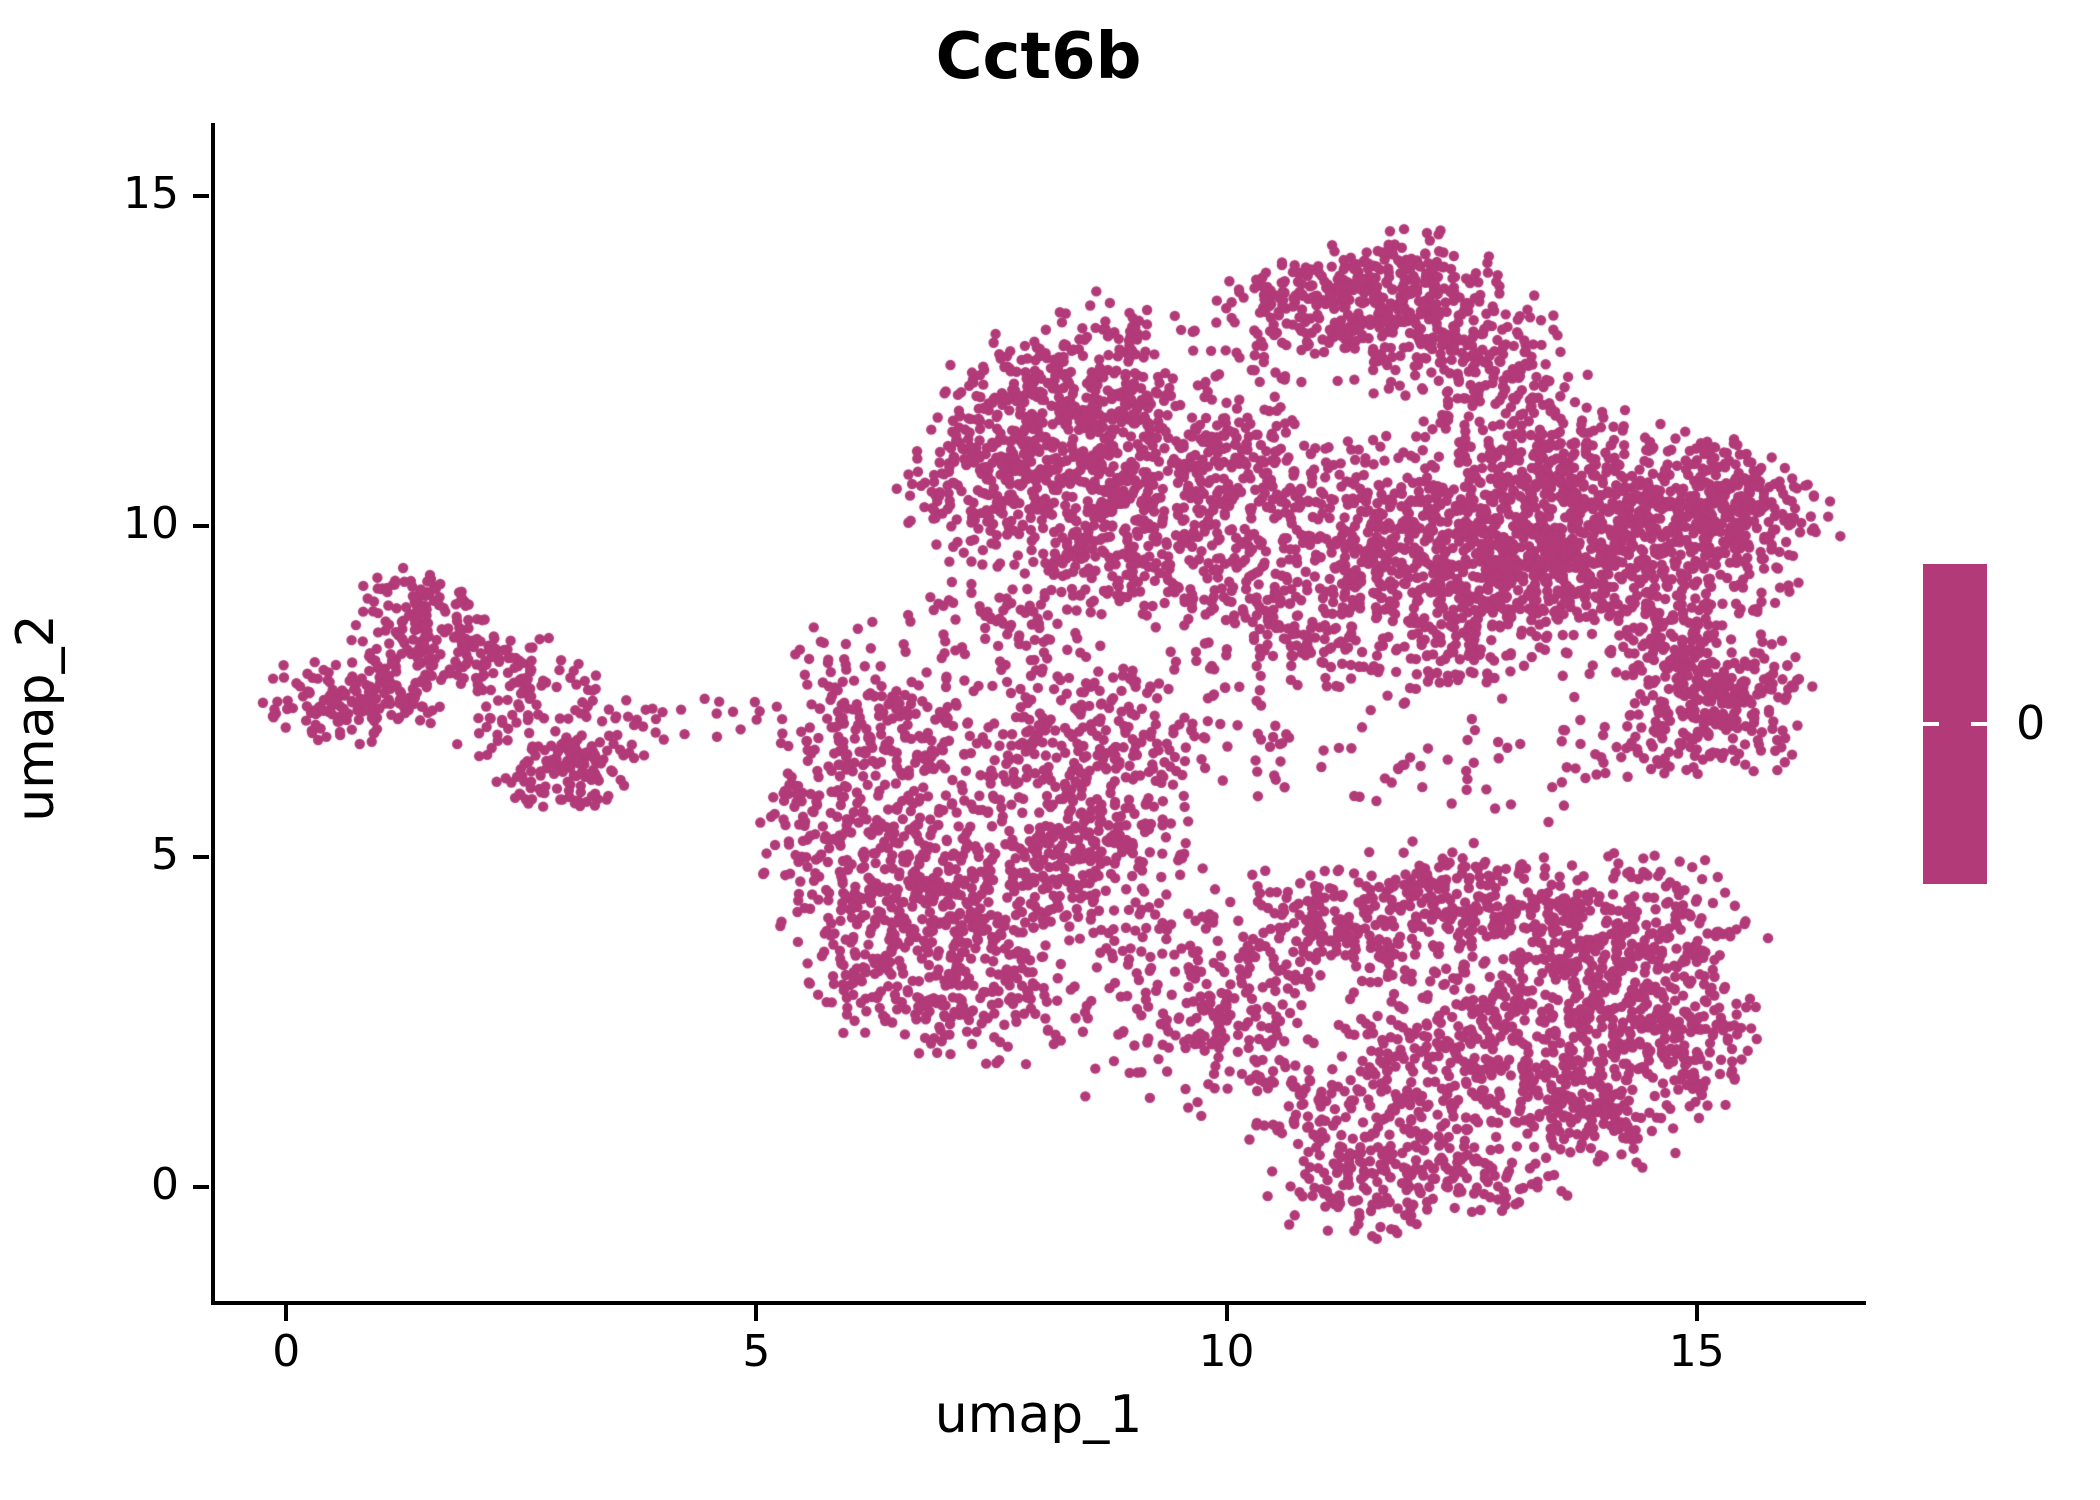 This screenshot has width=2100, height=1500. What do you see at coordinates (1038, 1415) in the screenshot?
I see `x-axis-label: umap_1` at bounding box center [1038, 1415].